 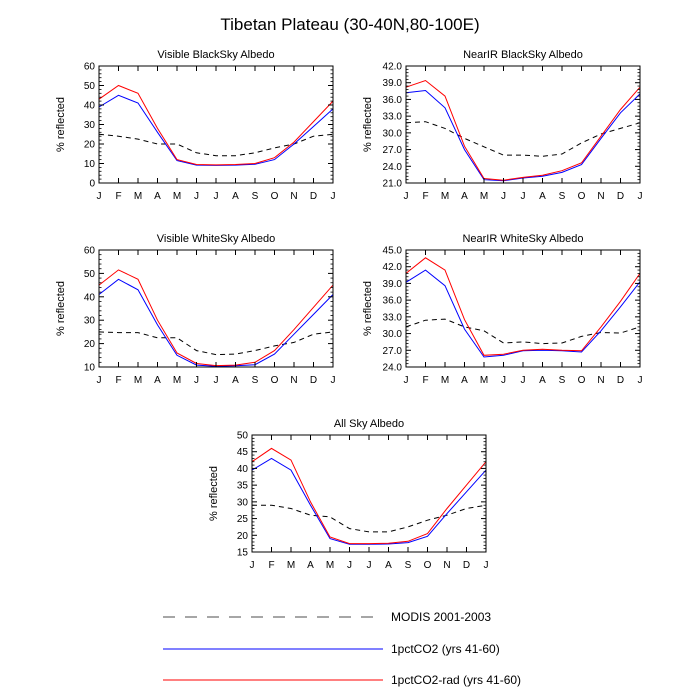 What do you see at coordinates (243, 553) in the screenshot?
I see `y-tick-label: 15` at bounding box center [243, 553].